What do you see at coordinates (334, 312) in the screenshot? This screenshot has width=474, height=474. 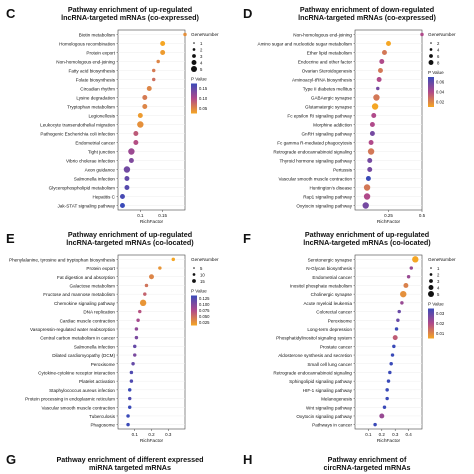 I see `category-label: Colorectal cancer` at bounding box center [334, 312].